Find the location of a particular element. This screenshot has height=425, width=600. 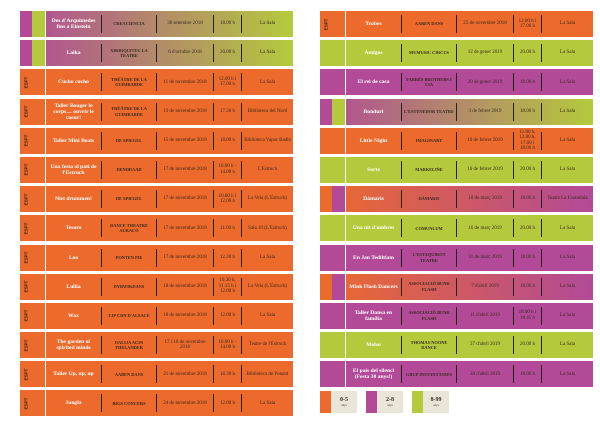

event-title: Des d'Arquímedes fins a Einstein is located at coordinates (73, 24).